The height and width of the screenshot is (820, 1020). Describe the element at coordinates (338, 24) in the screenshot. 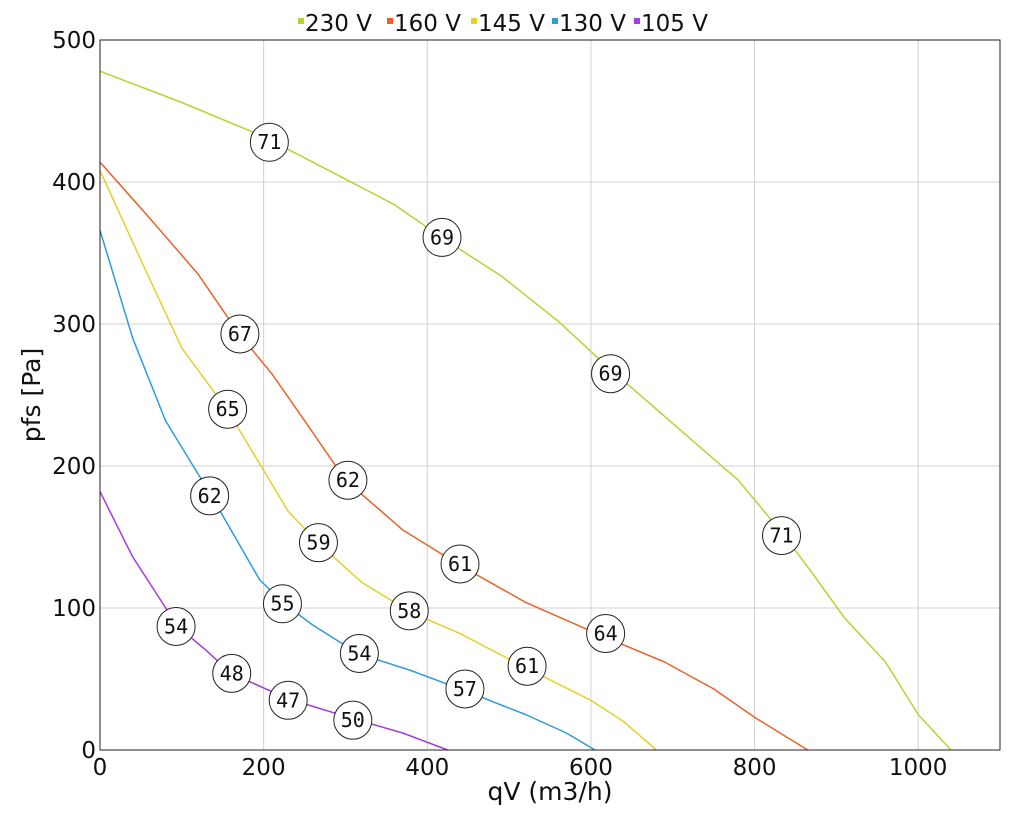

I see `legend-label: 230 V` at that location.